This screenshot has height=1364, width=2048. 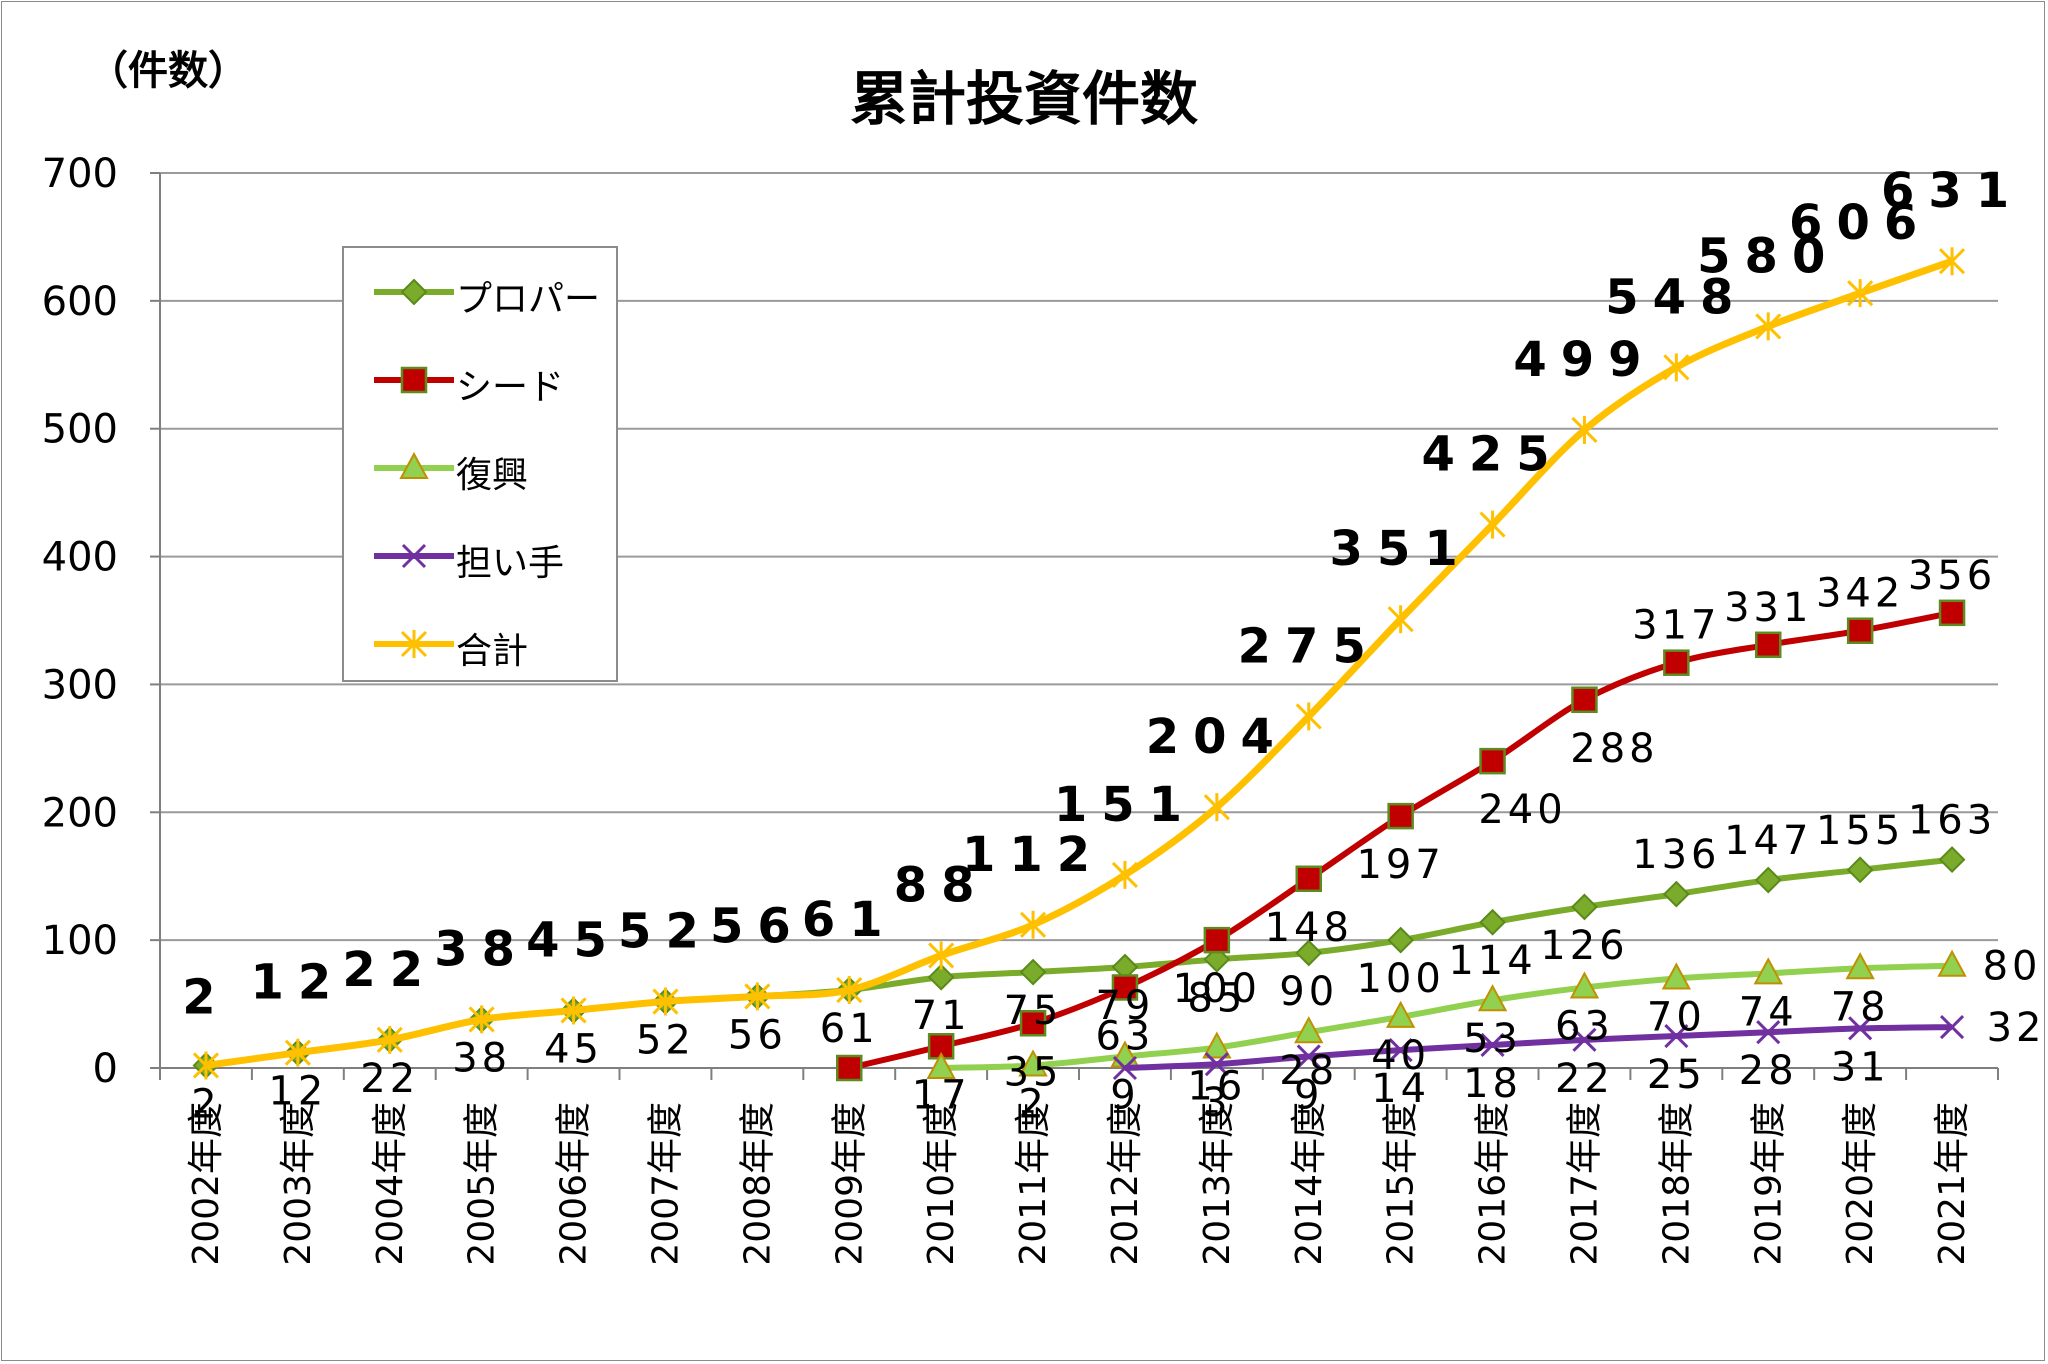 What do you see at coordinates (1492, 1039) in the screenshot?
I see `data-label-復興: 53` at bounding box center [1492, 1039].